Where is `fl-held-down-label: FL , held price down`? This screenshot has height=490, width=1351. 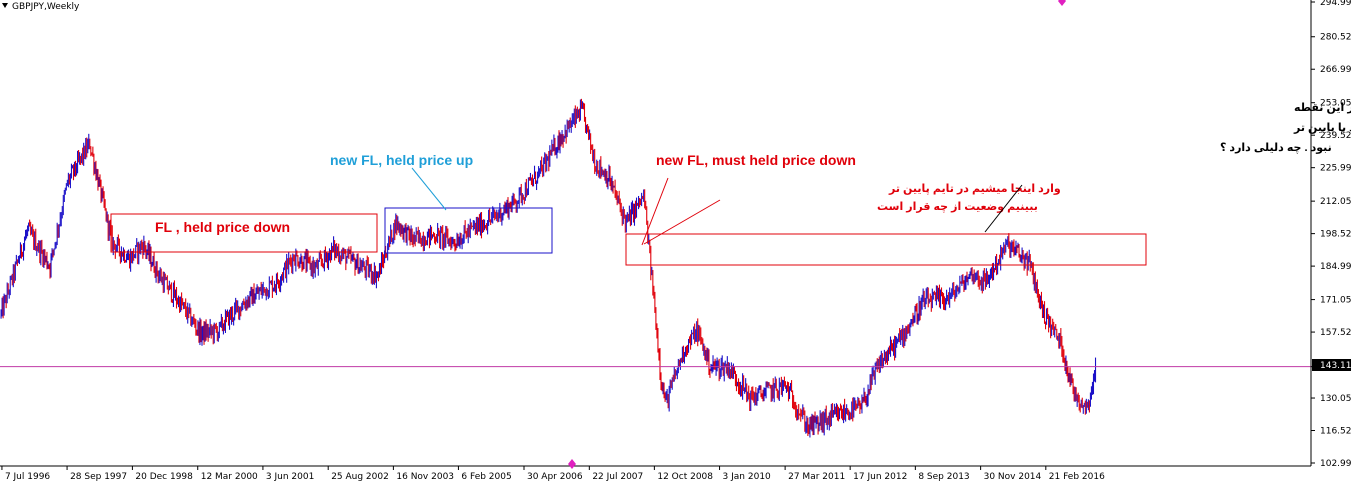
fl-held-down-label: FL , held price down is located at coordinates (222, 227).